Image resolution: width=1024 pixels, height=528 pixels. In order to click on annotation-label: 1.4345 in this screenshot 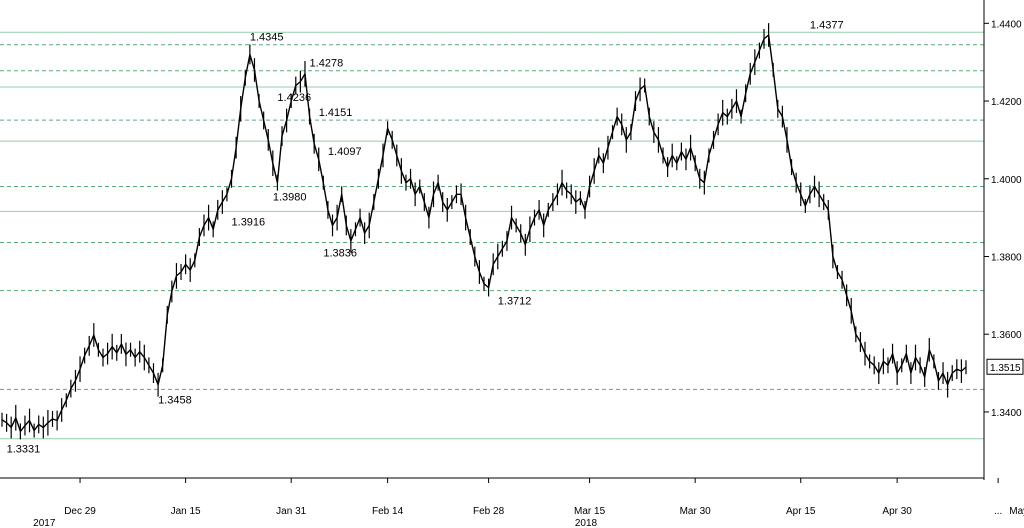, I will do `click(267, 38)`.